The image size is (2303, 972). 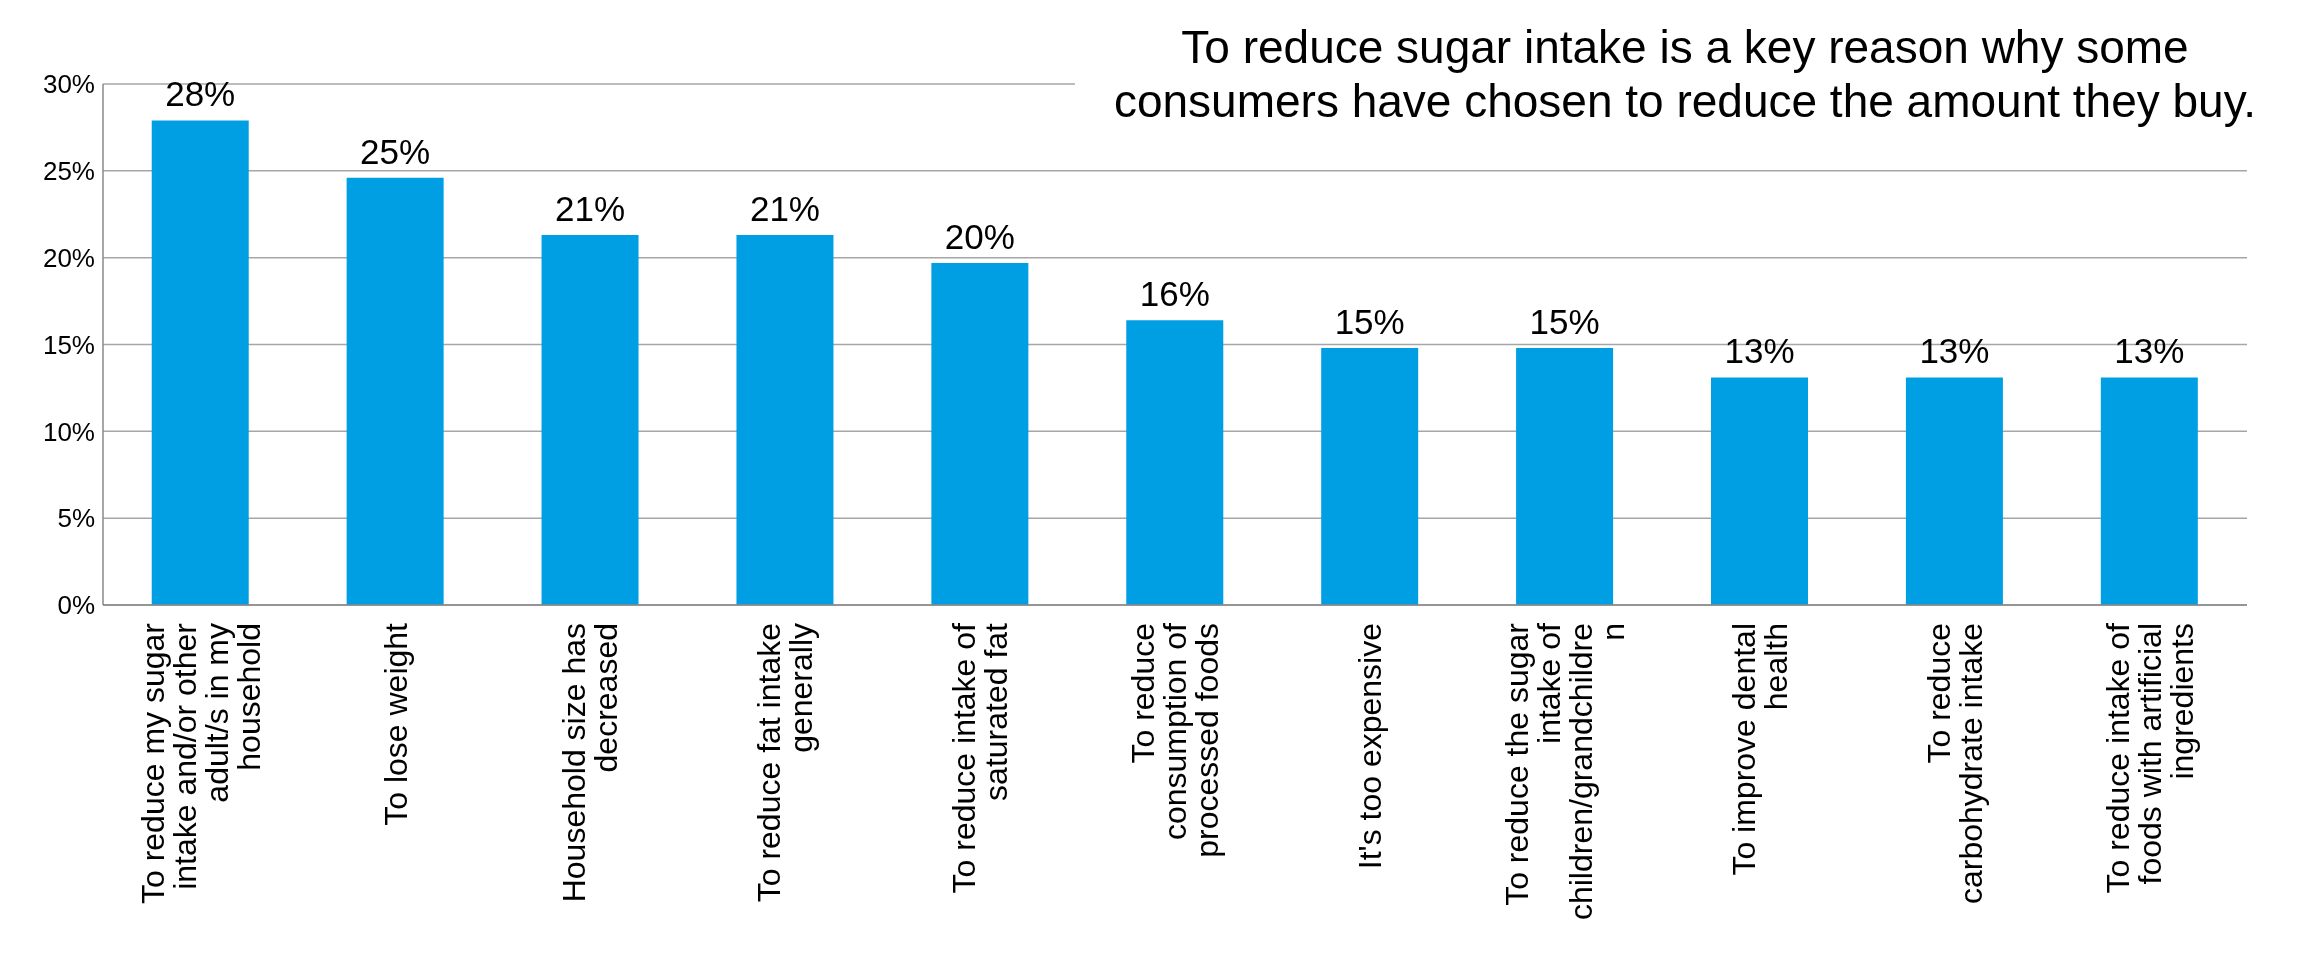 I want to click on y-tick-label: 25%, so click(x=68, y=171).